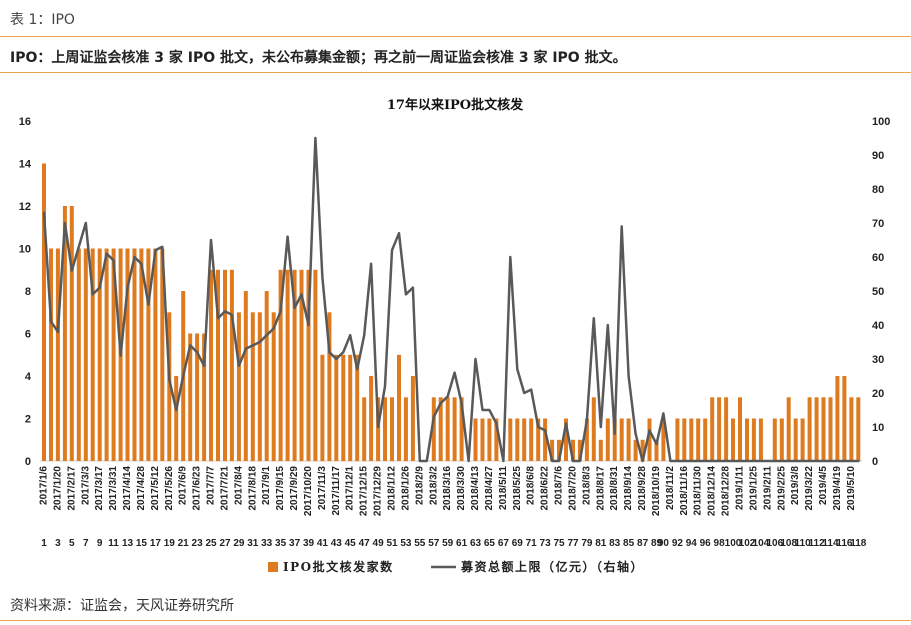  Describe the element at coordinates (25, 165) in the screenshot. I see `left-axis-tick-label: 14` at that location.